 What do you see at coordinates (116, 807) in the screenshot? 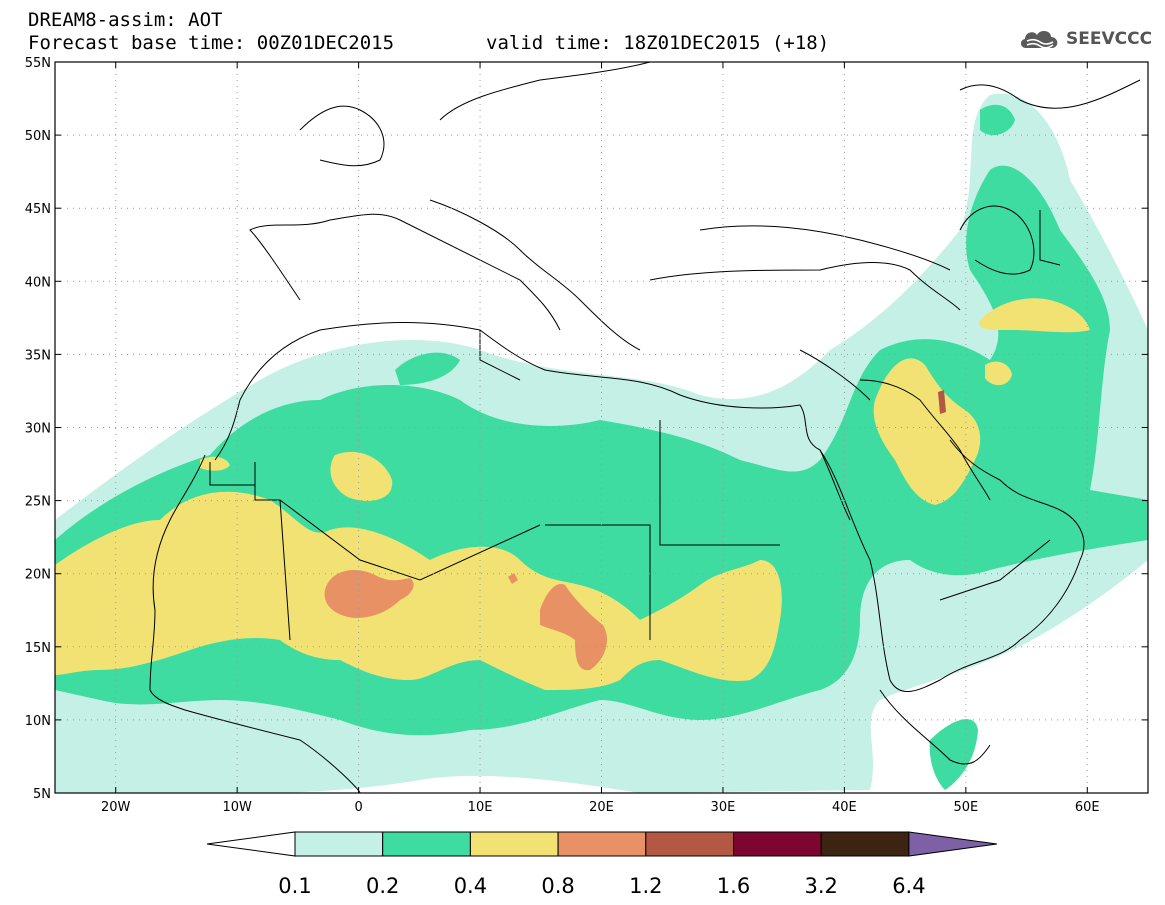
I see `x-tick-label: 20W` at bounding box center [116, 807].